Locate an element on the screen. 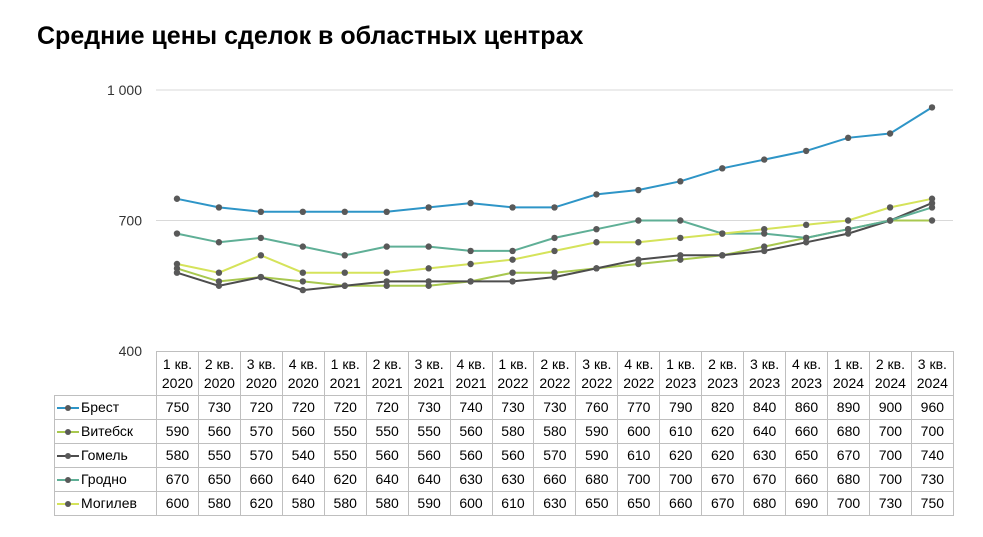 Image resolution: width=983 pixels, height=537 pixels. legend-key is located at coordinates (68, 456).